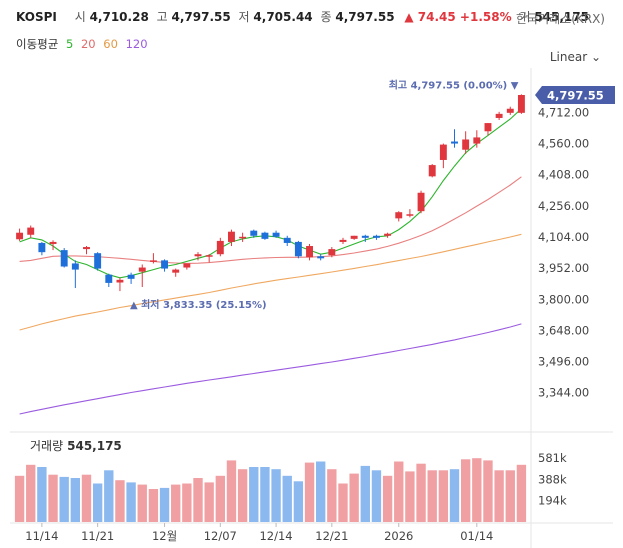 This screenshot has width=623, height=548. What do you see at coordinates (80, 17) in the screenshot?
I see `open-label: 시` at bounding box center [80, 17].